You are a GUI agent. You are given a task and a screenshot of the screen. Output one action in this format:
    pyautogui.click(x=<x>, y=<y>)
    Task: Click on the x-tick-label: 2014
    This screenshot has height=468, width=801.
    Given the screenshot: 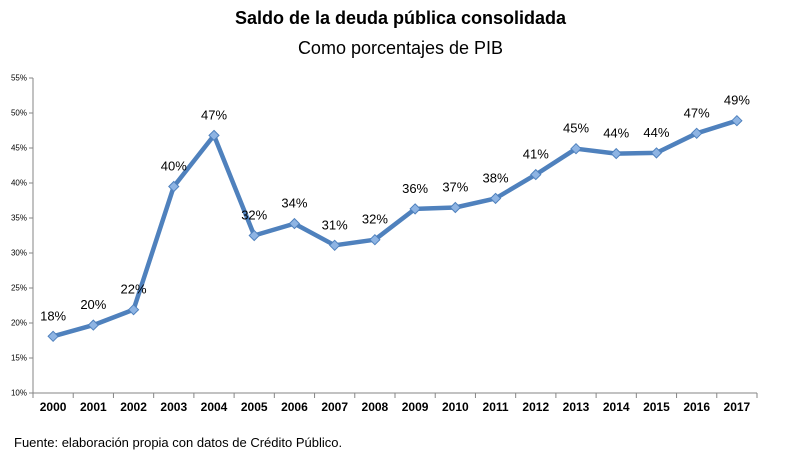 What is the action you would take?
    pyautogui.click(x=616, y=407)
    